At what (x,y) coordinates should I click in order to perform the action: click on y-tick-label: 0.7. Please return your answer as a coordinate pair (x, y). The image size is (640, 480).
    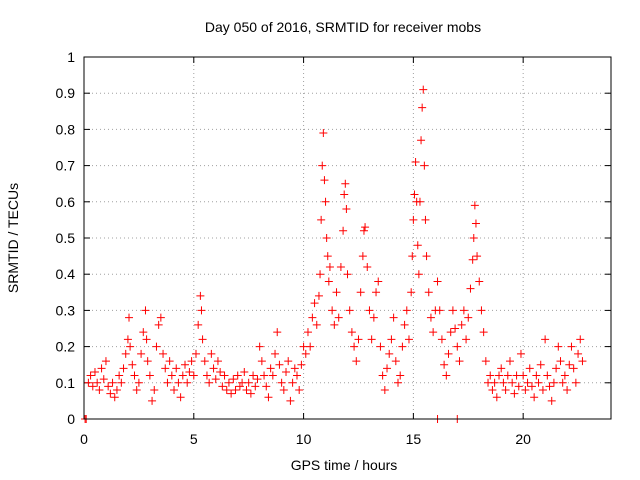
    Looking at the image, I should click on (66, 166).